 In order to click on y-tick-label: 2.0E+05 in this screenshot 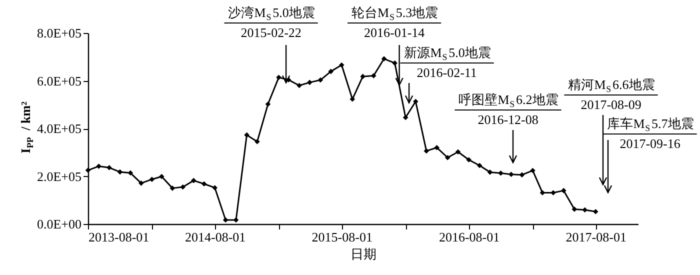, I will do `click(59, 176)`.